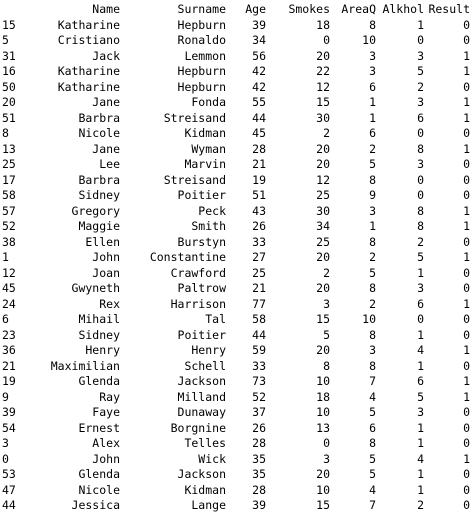 Image resolution: width=472 pixels, height=514 pixels. Describe the element at coordinates (372, 489) in the screenshot. I see `cell-areaq: 4` at that location.